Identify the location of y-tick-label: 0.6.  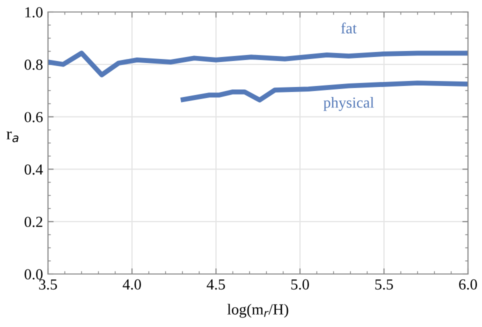
(33, 117).